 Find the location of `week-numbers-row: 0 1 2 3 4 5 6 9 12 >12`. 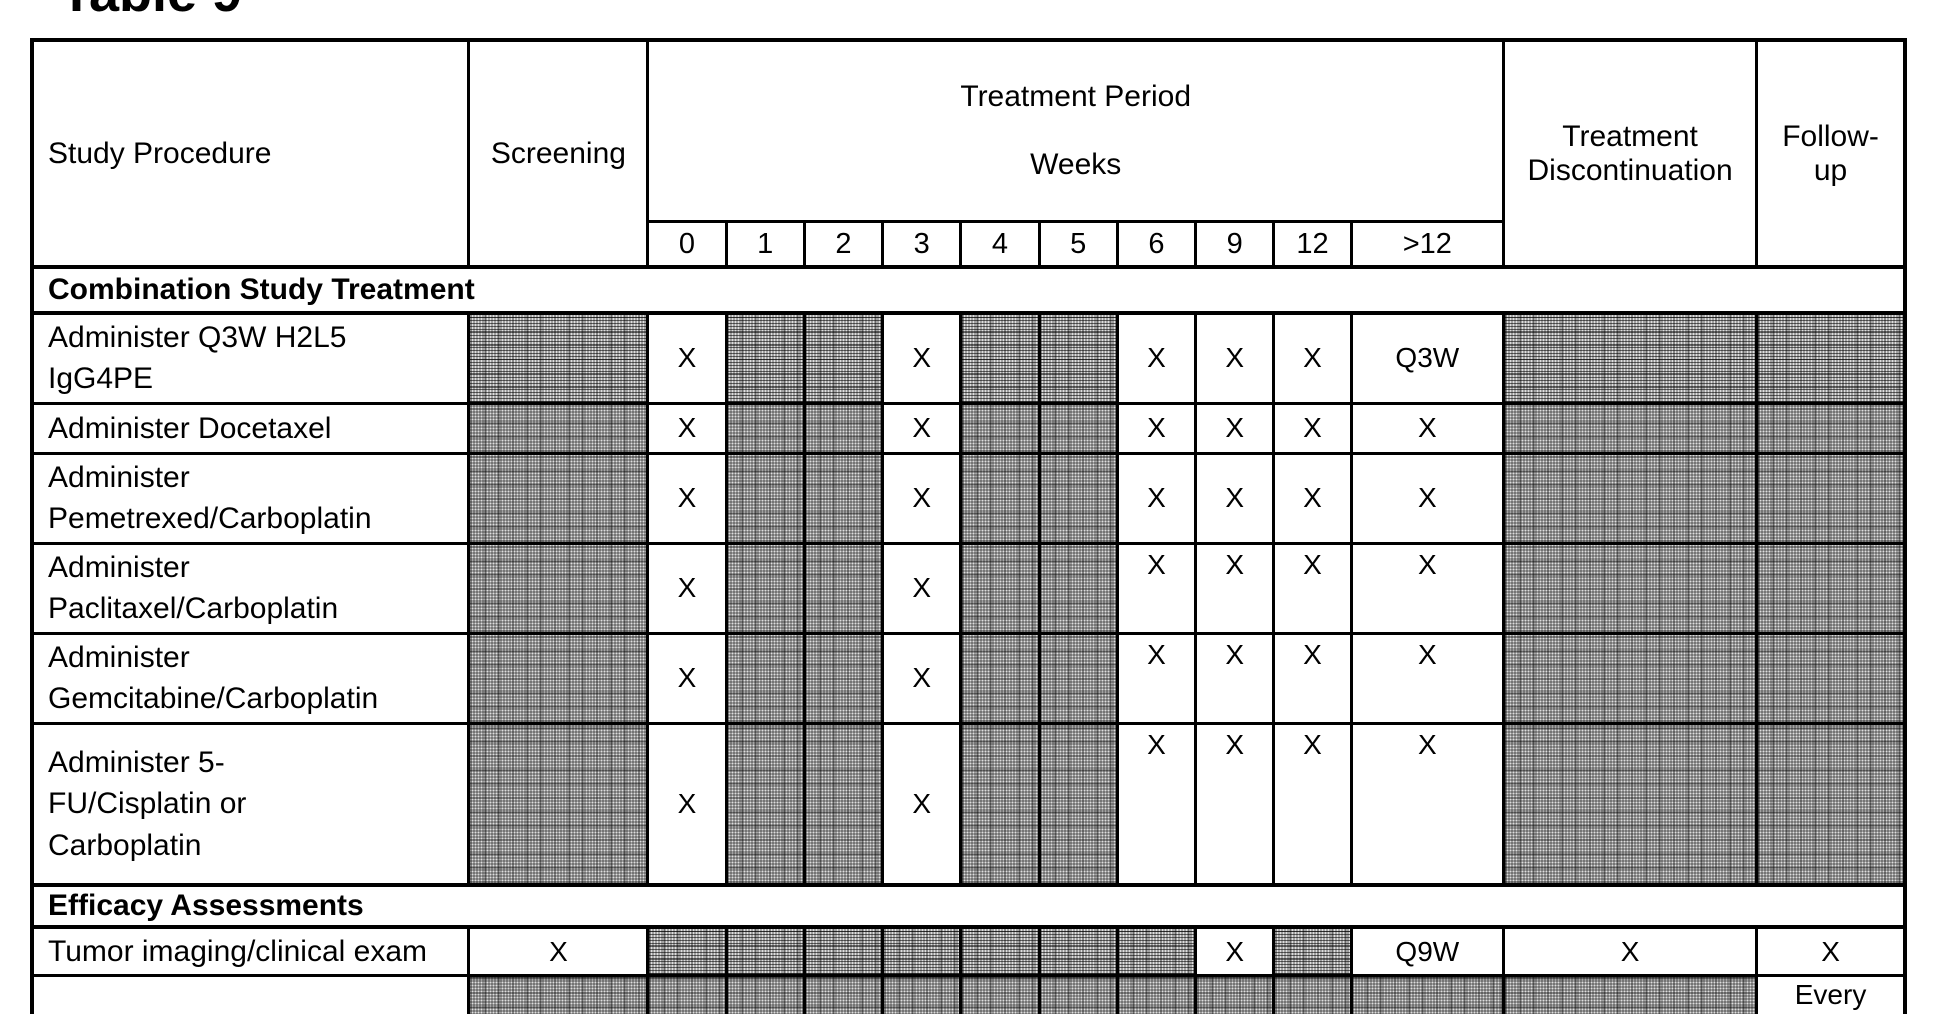

week-numbers-row: 0 1 2 3 4 5 6 9 12 >12 is located at coordinates (968, 244).